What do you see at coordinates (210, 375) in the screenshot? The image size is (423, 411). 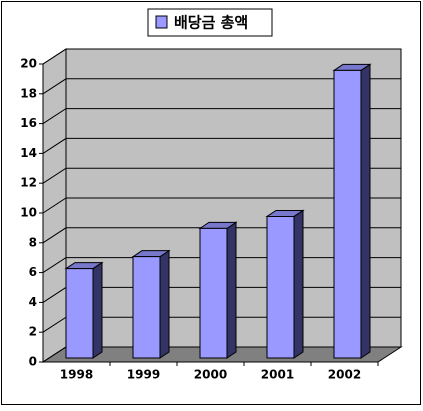 I see `x-tick-label: 2000` at bounding box center [210, 375].